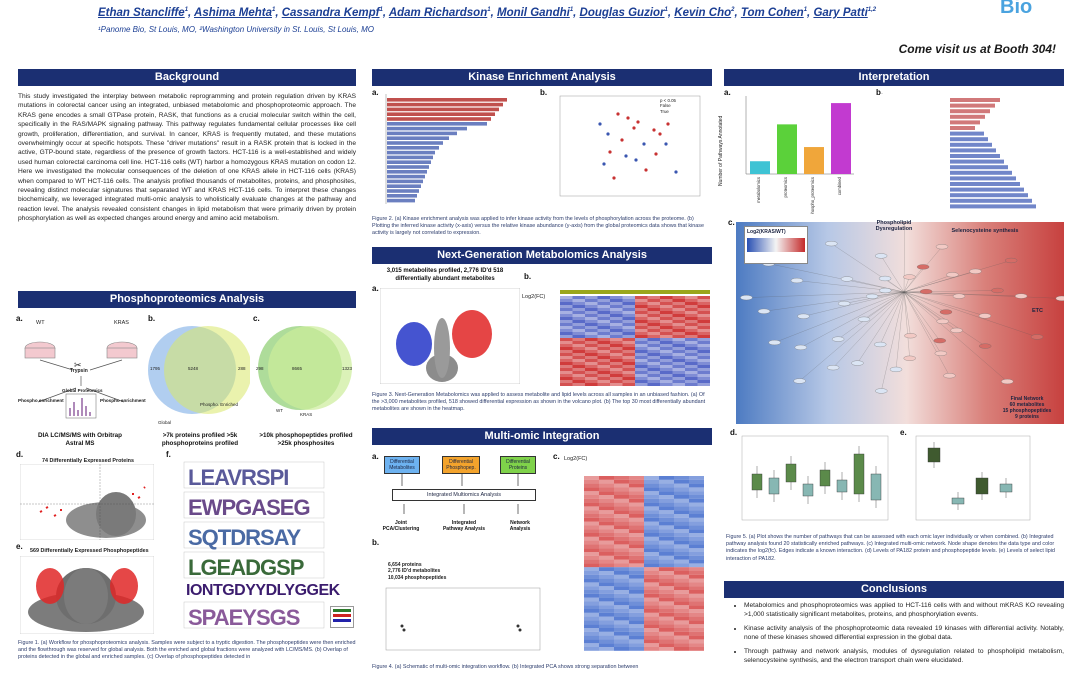  I want to click on kinase-bar, so click(439, 119).